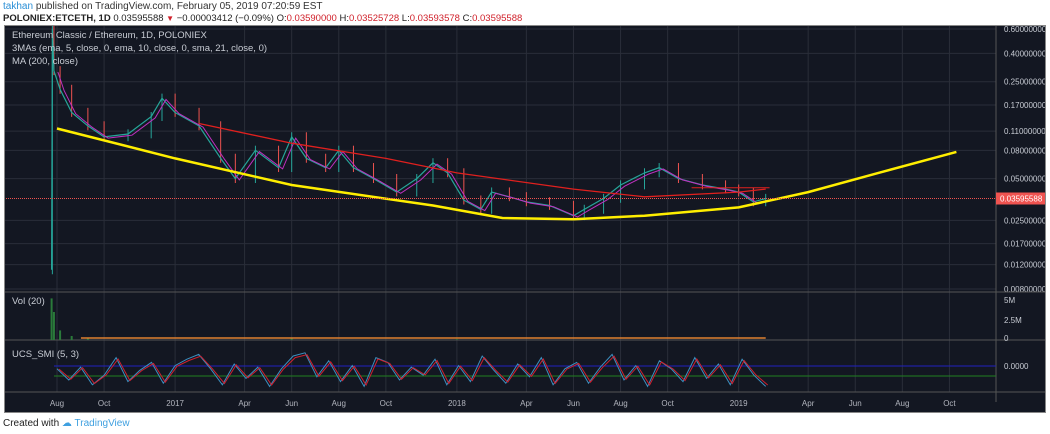 This screenshot has width=1050, height=434. What do you see at coordinates (18, 6) in the screenshot?
I see `author-link: takhan` at bounding box center [18, 6].